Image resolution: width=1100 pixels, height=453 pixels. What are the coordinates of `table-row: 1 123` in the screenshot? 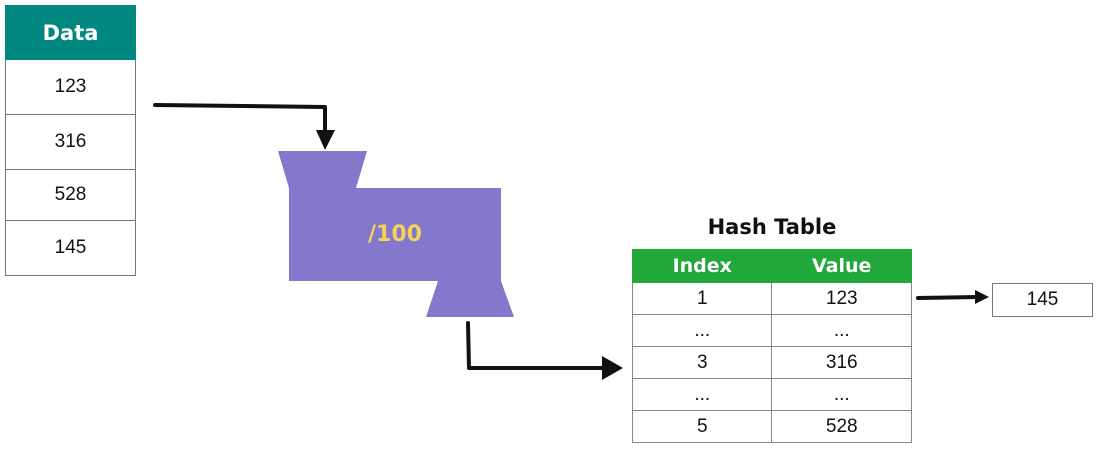 It's located at (771, 298).